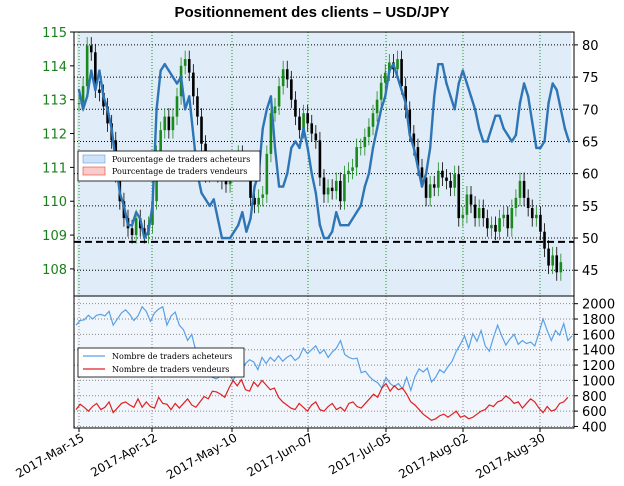  Describe the element at coordinates (94, 159) in the screenshot. I see `legend-swatch-buyers` at that location.